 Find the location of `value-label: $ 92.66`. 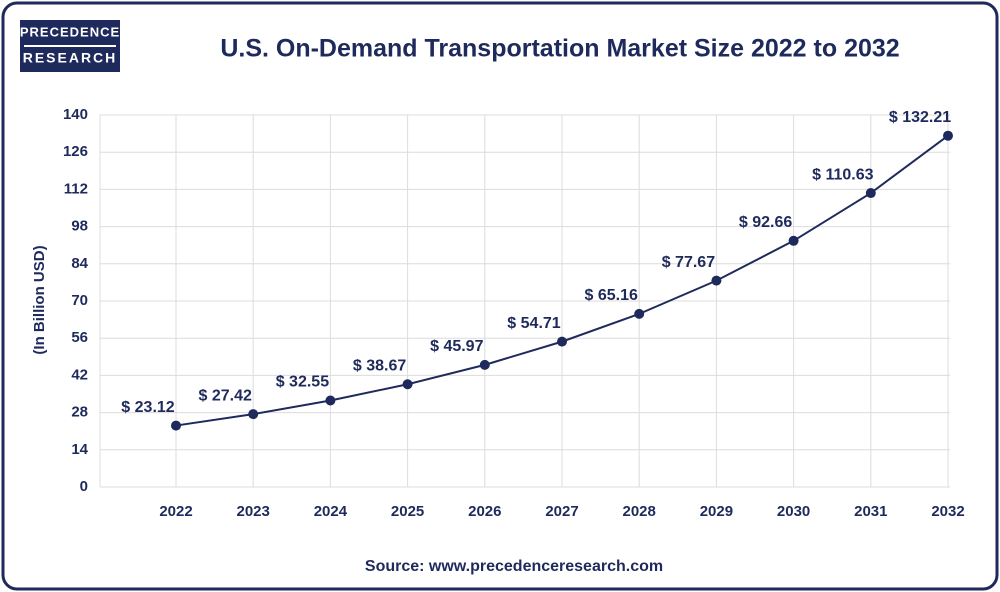

value-label: $ 92.66 is located at coordinates (765, 222).